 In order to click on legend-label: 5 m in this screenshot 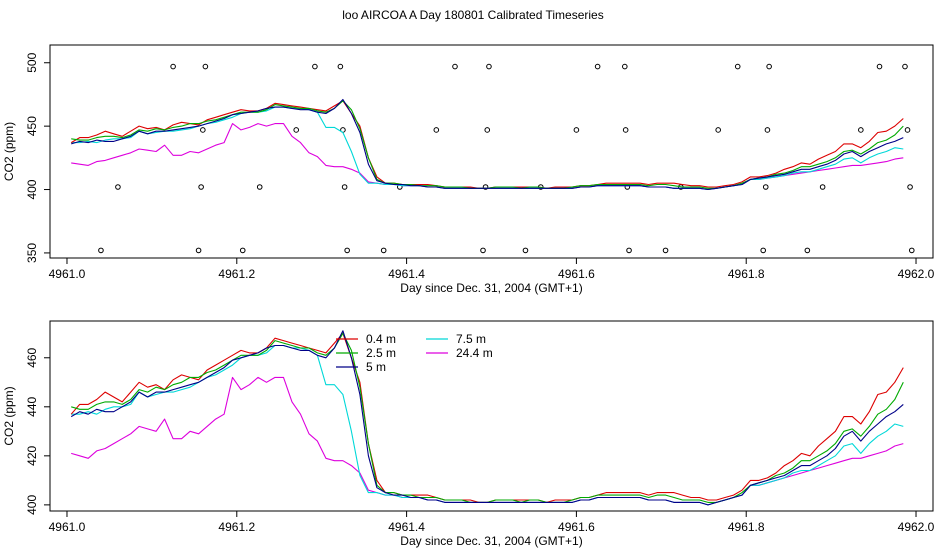, I will do `click(376, 367)`.